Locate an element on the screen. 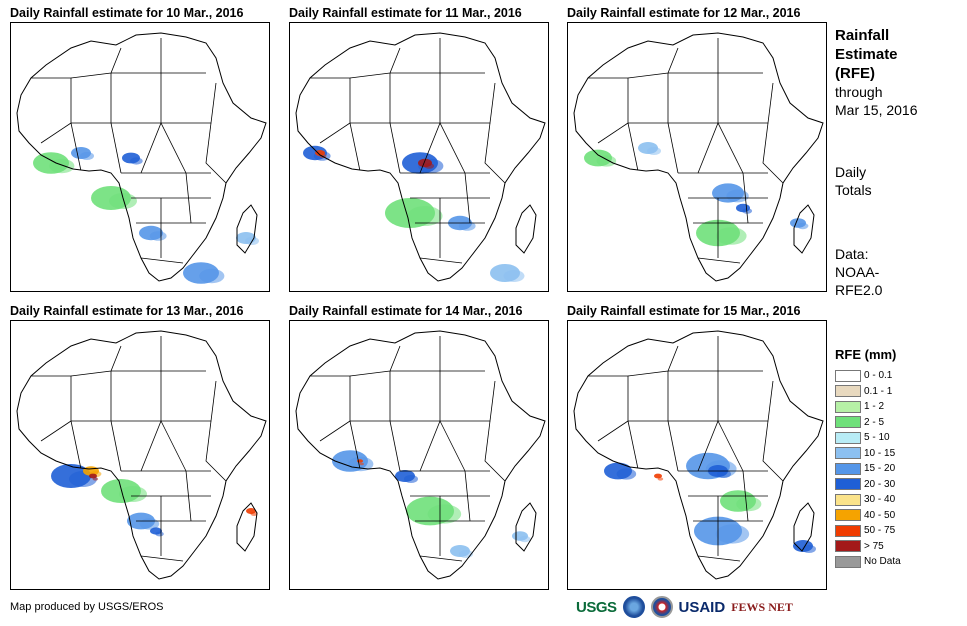  legend-item: > 75 is located at coordinates (868, 547).